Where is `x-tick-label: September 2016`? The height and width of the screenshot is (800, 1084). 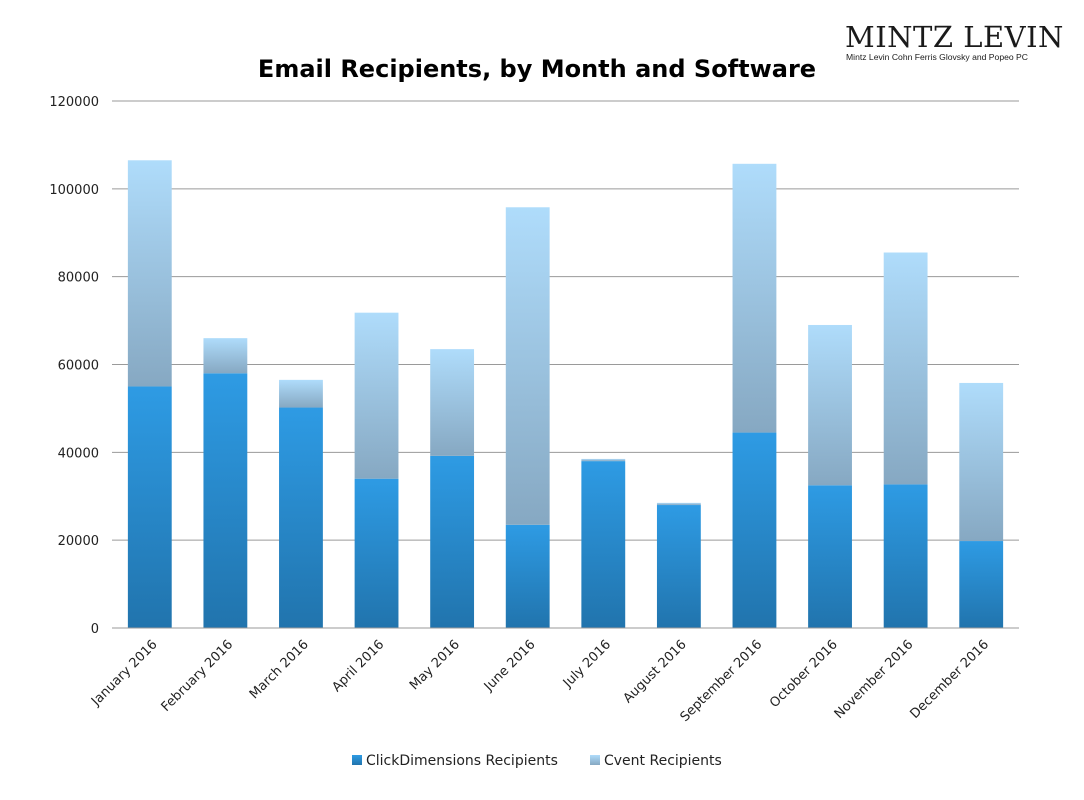 x-tick-label: September 2016 is located at coordinates (722, 681).